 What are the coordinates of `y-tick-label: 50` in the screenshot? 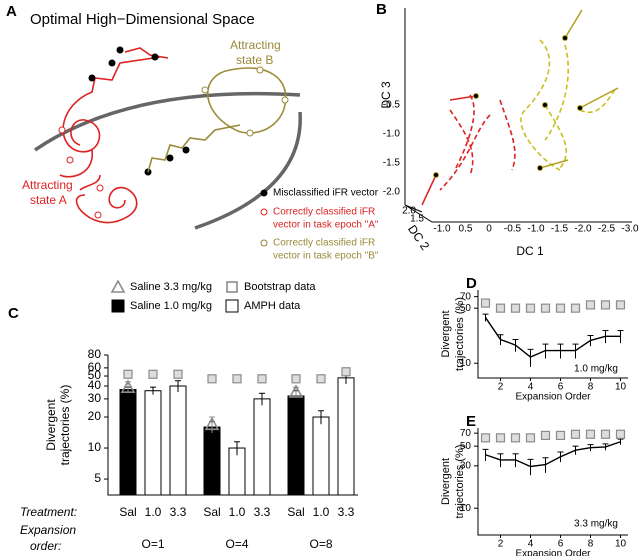 It's located at (466, 308).